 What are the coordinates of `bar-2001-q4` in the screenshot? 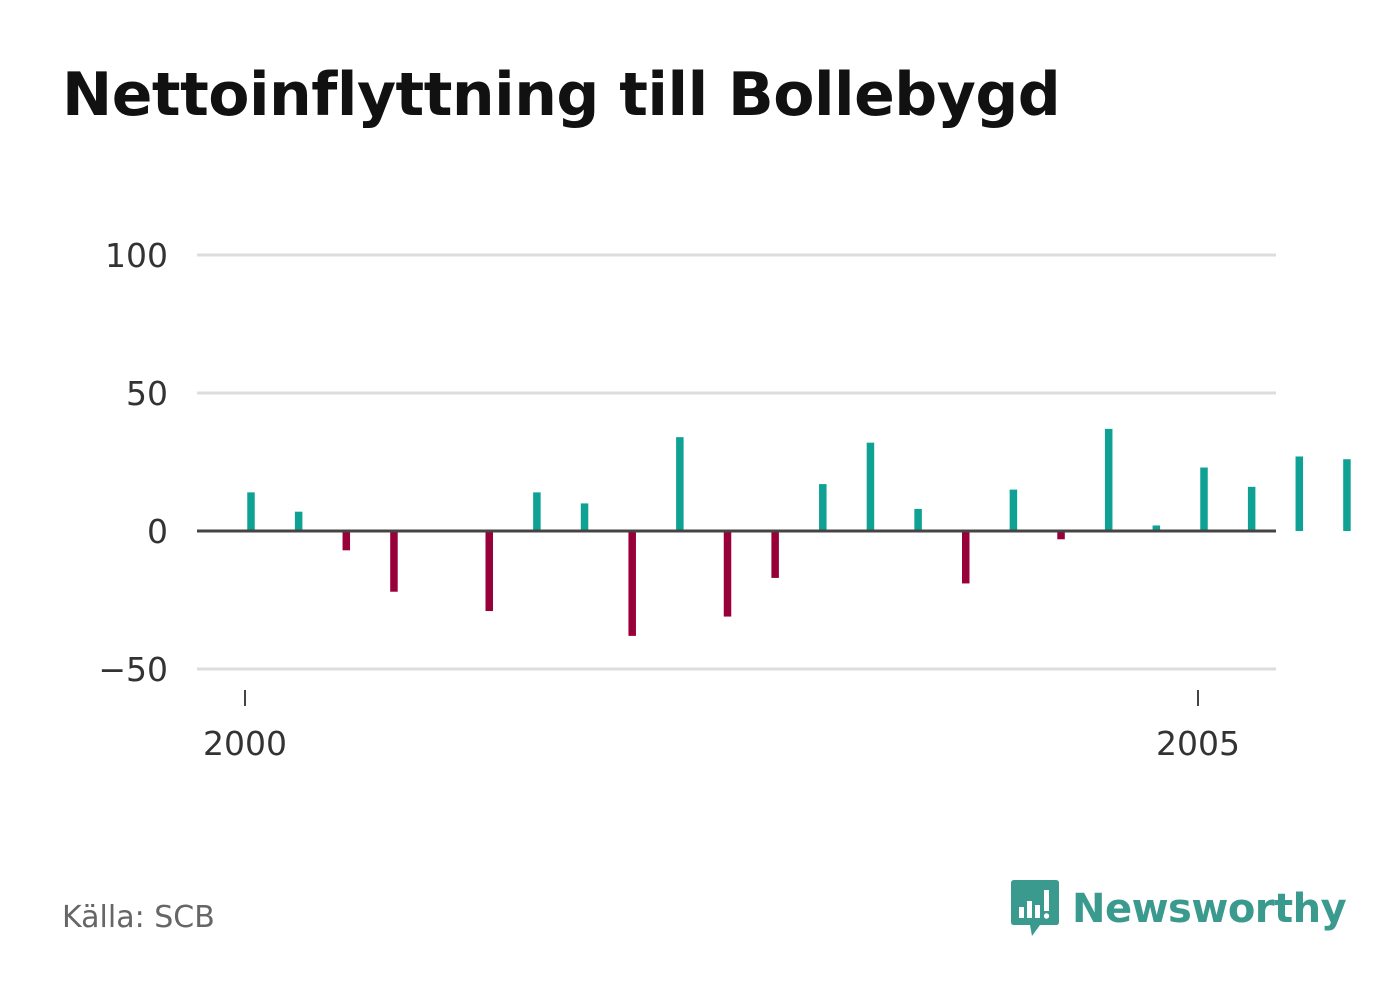 It's located at (584, 517).